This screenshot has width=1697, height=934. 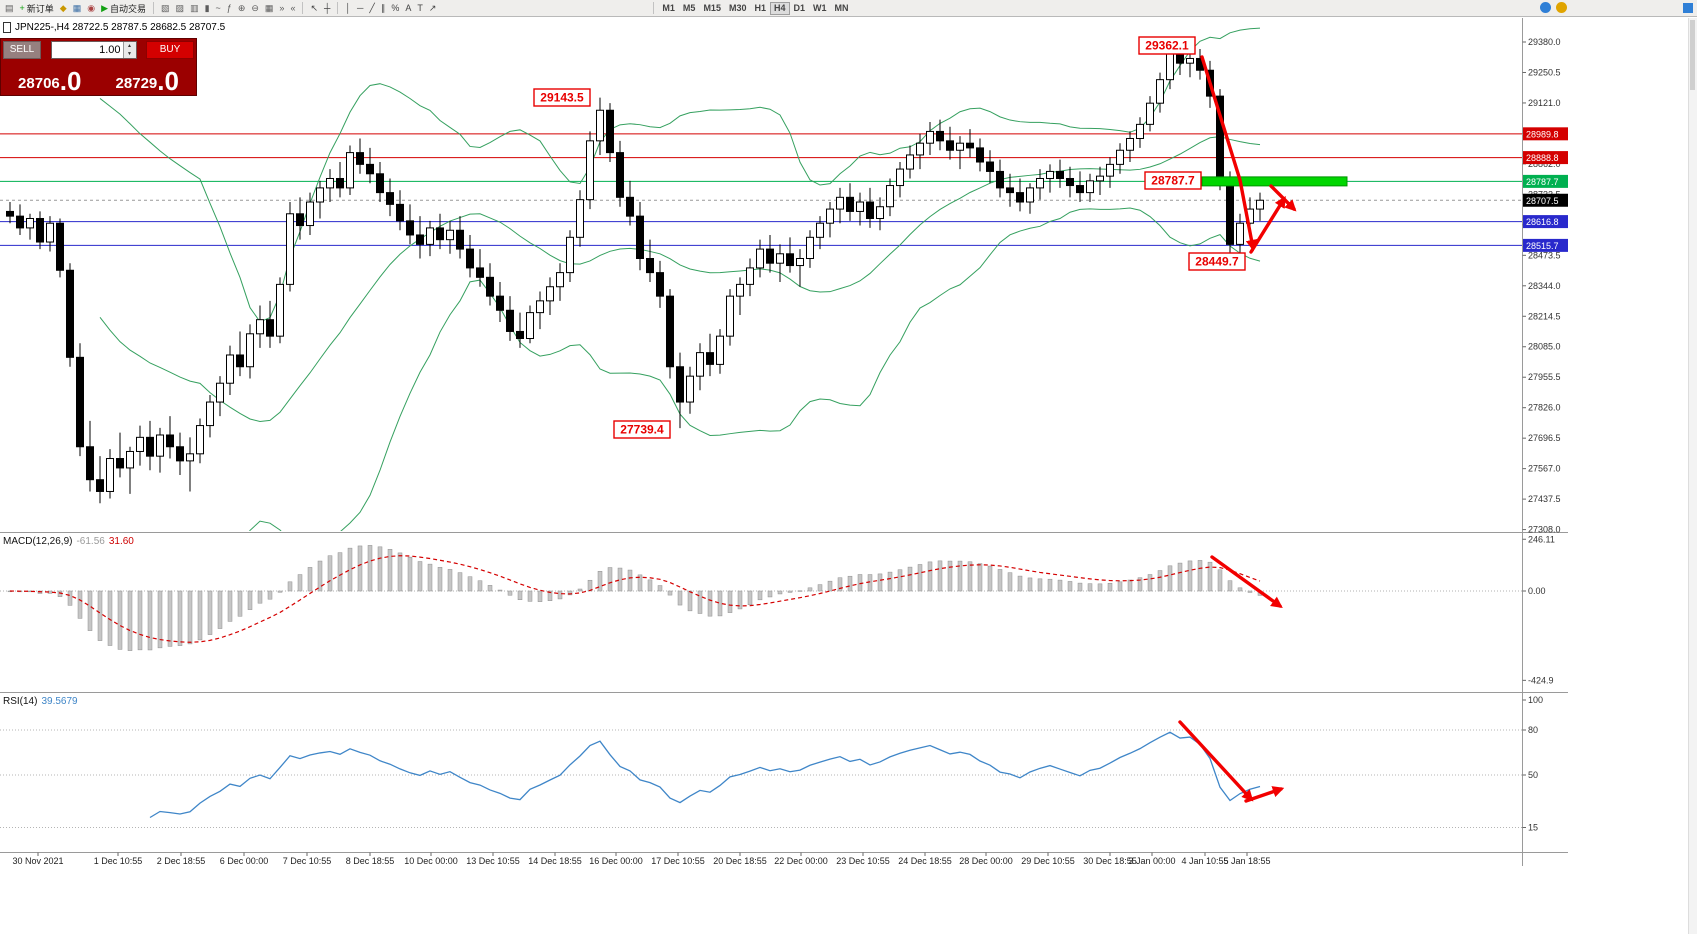 What do you see at coordinates (129, 54) in the screenshot?
I see `volume-decrease-button: ▼` at bounding box center [129, 54].